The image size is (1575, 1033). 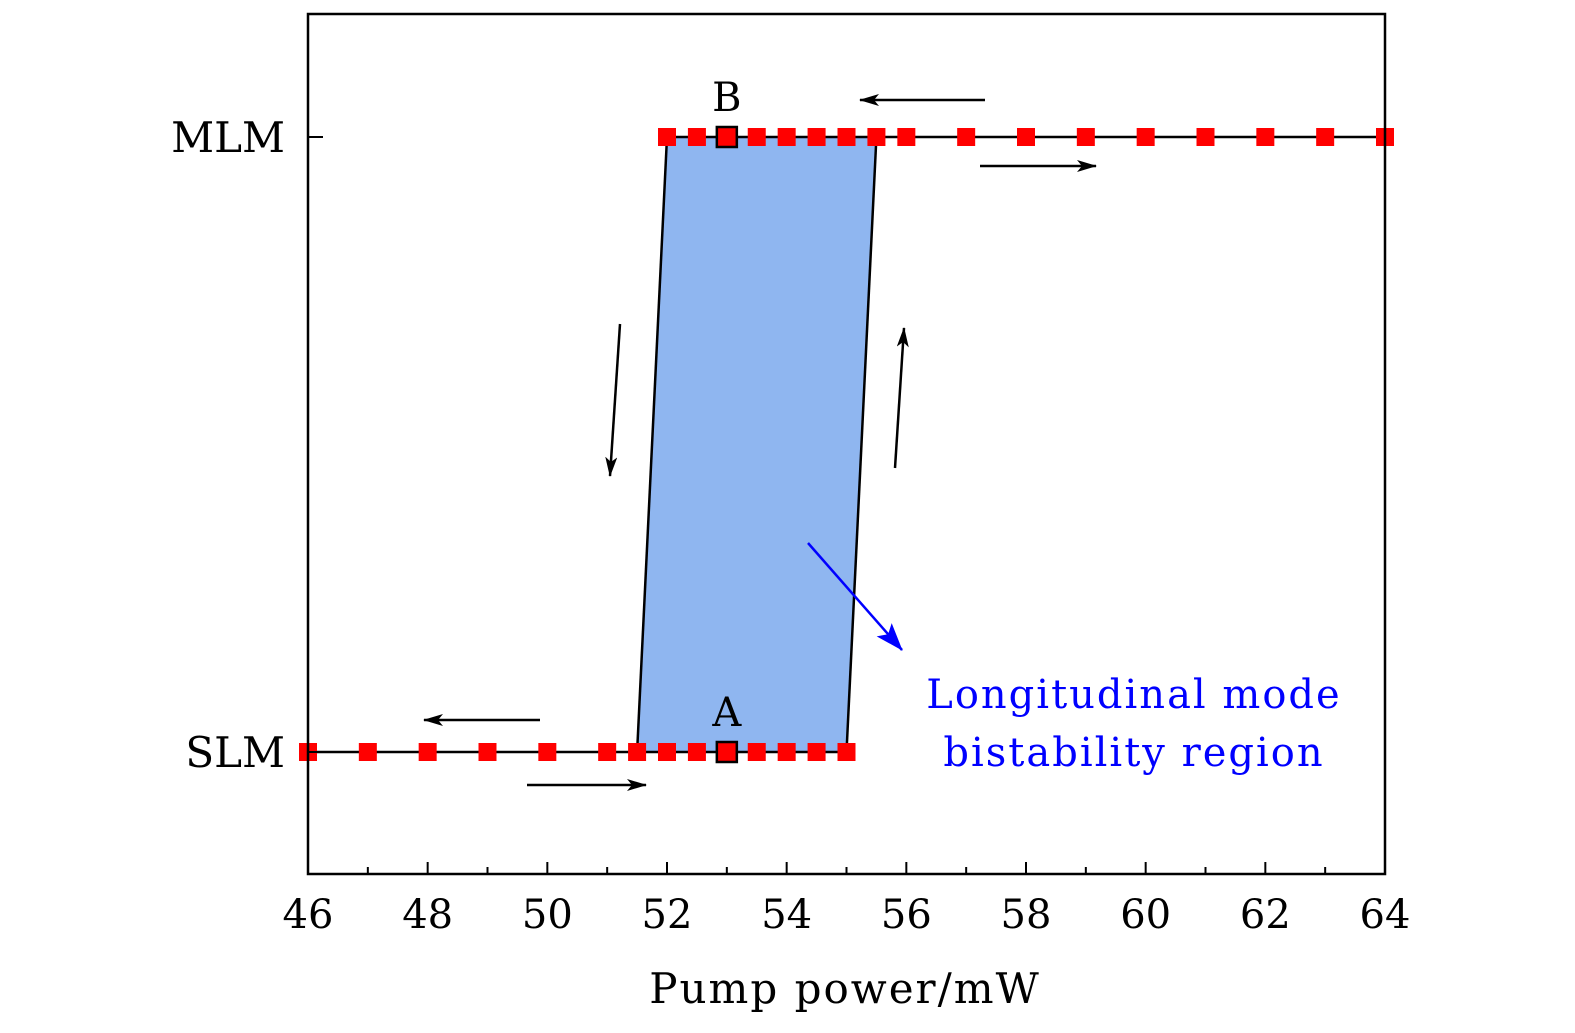 I want to click on region-left-edge, so click(x=652, y=444).